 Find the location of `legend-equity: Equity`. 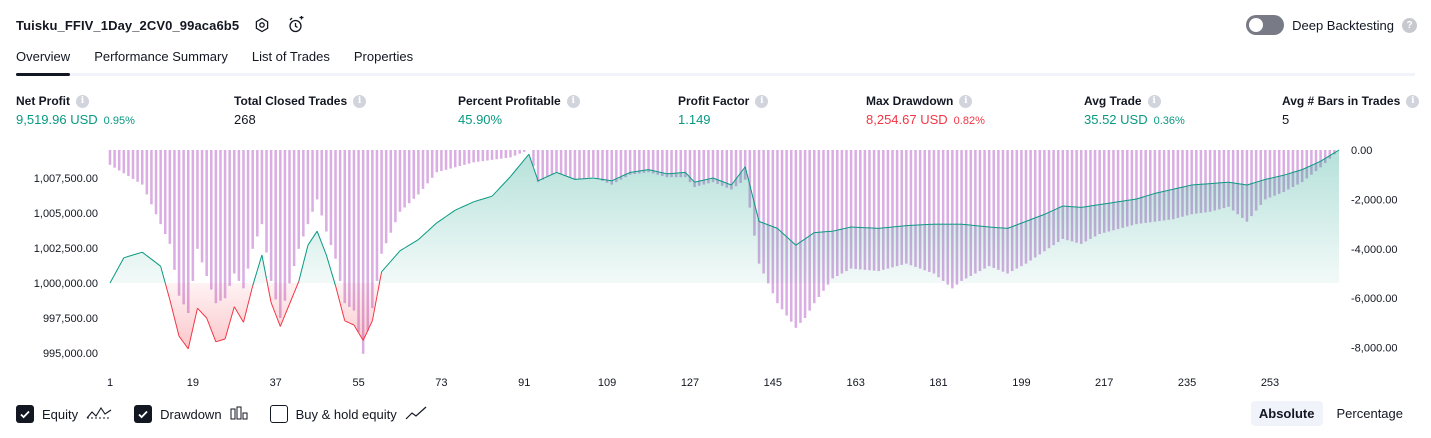

legend-equity: Equity is located at coordinates (64, 414).